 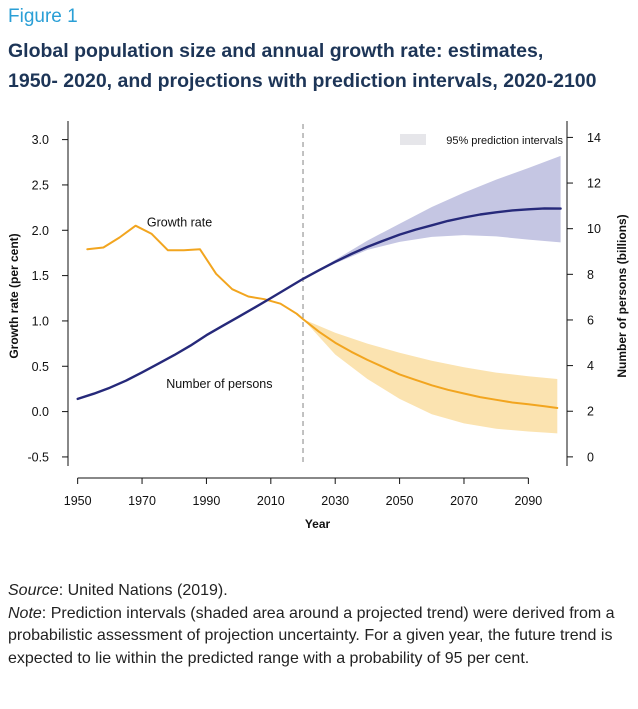 What do you see at coordinates (43, 16) in the screenshot?
I see `figure-label: Figure 1` at bounding box center [43, 16].